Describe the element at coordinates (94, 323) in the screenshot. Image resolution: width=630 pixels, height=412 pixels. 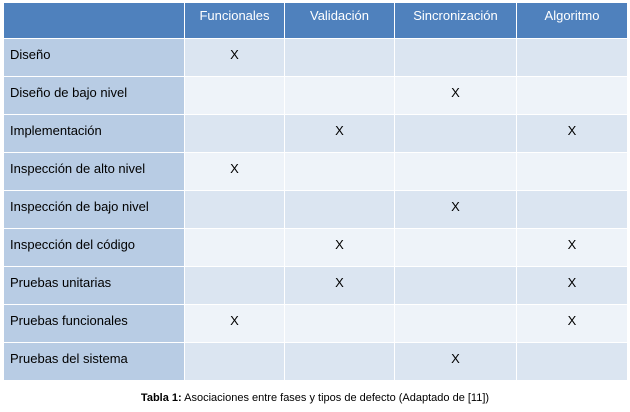
I see `phase-label: Pruebas funcionales` at that location.